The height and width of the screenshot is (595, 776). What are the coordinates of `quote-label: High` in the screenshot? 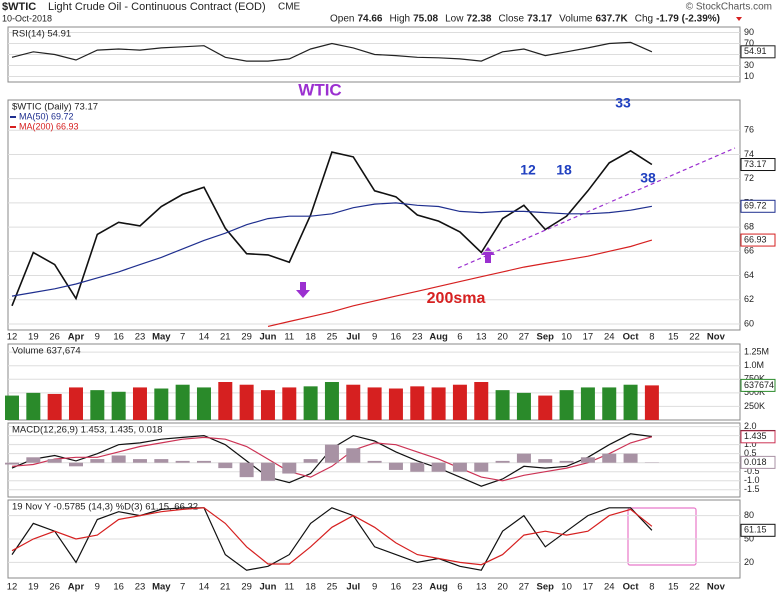 It's located at (400, 19).